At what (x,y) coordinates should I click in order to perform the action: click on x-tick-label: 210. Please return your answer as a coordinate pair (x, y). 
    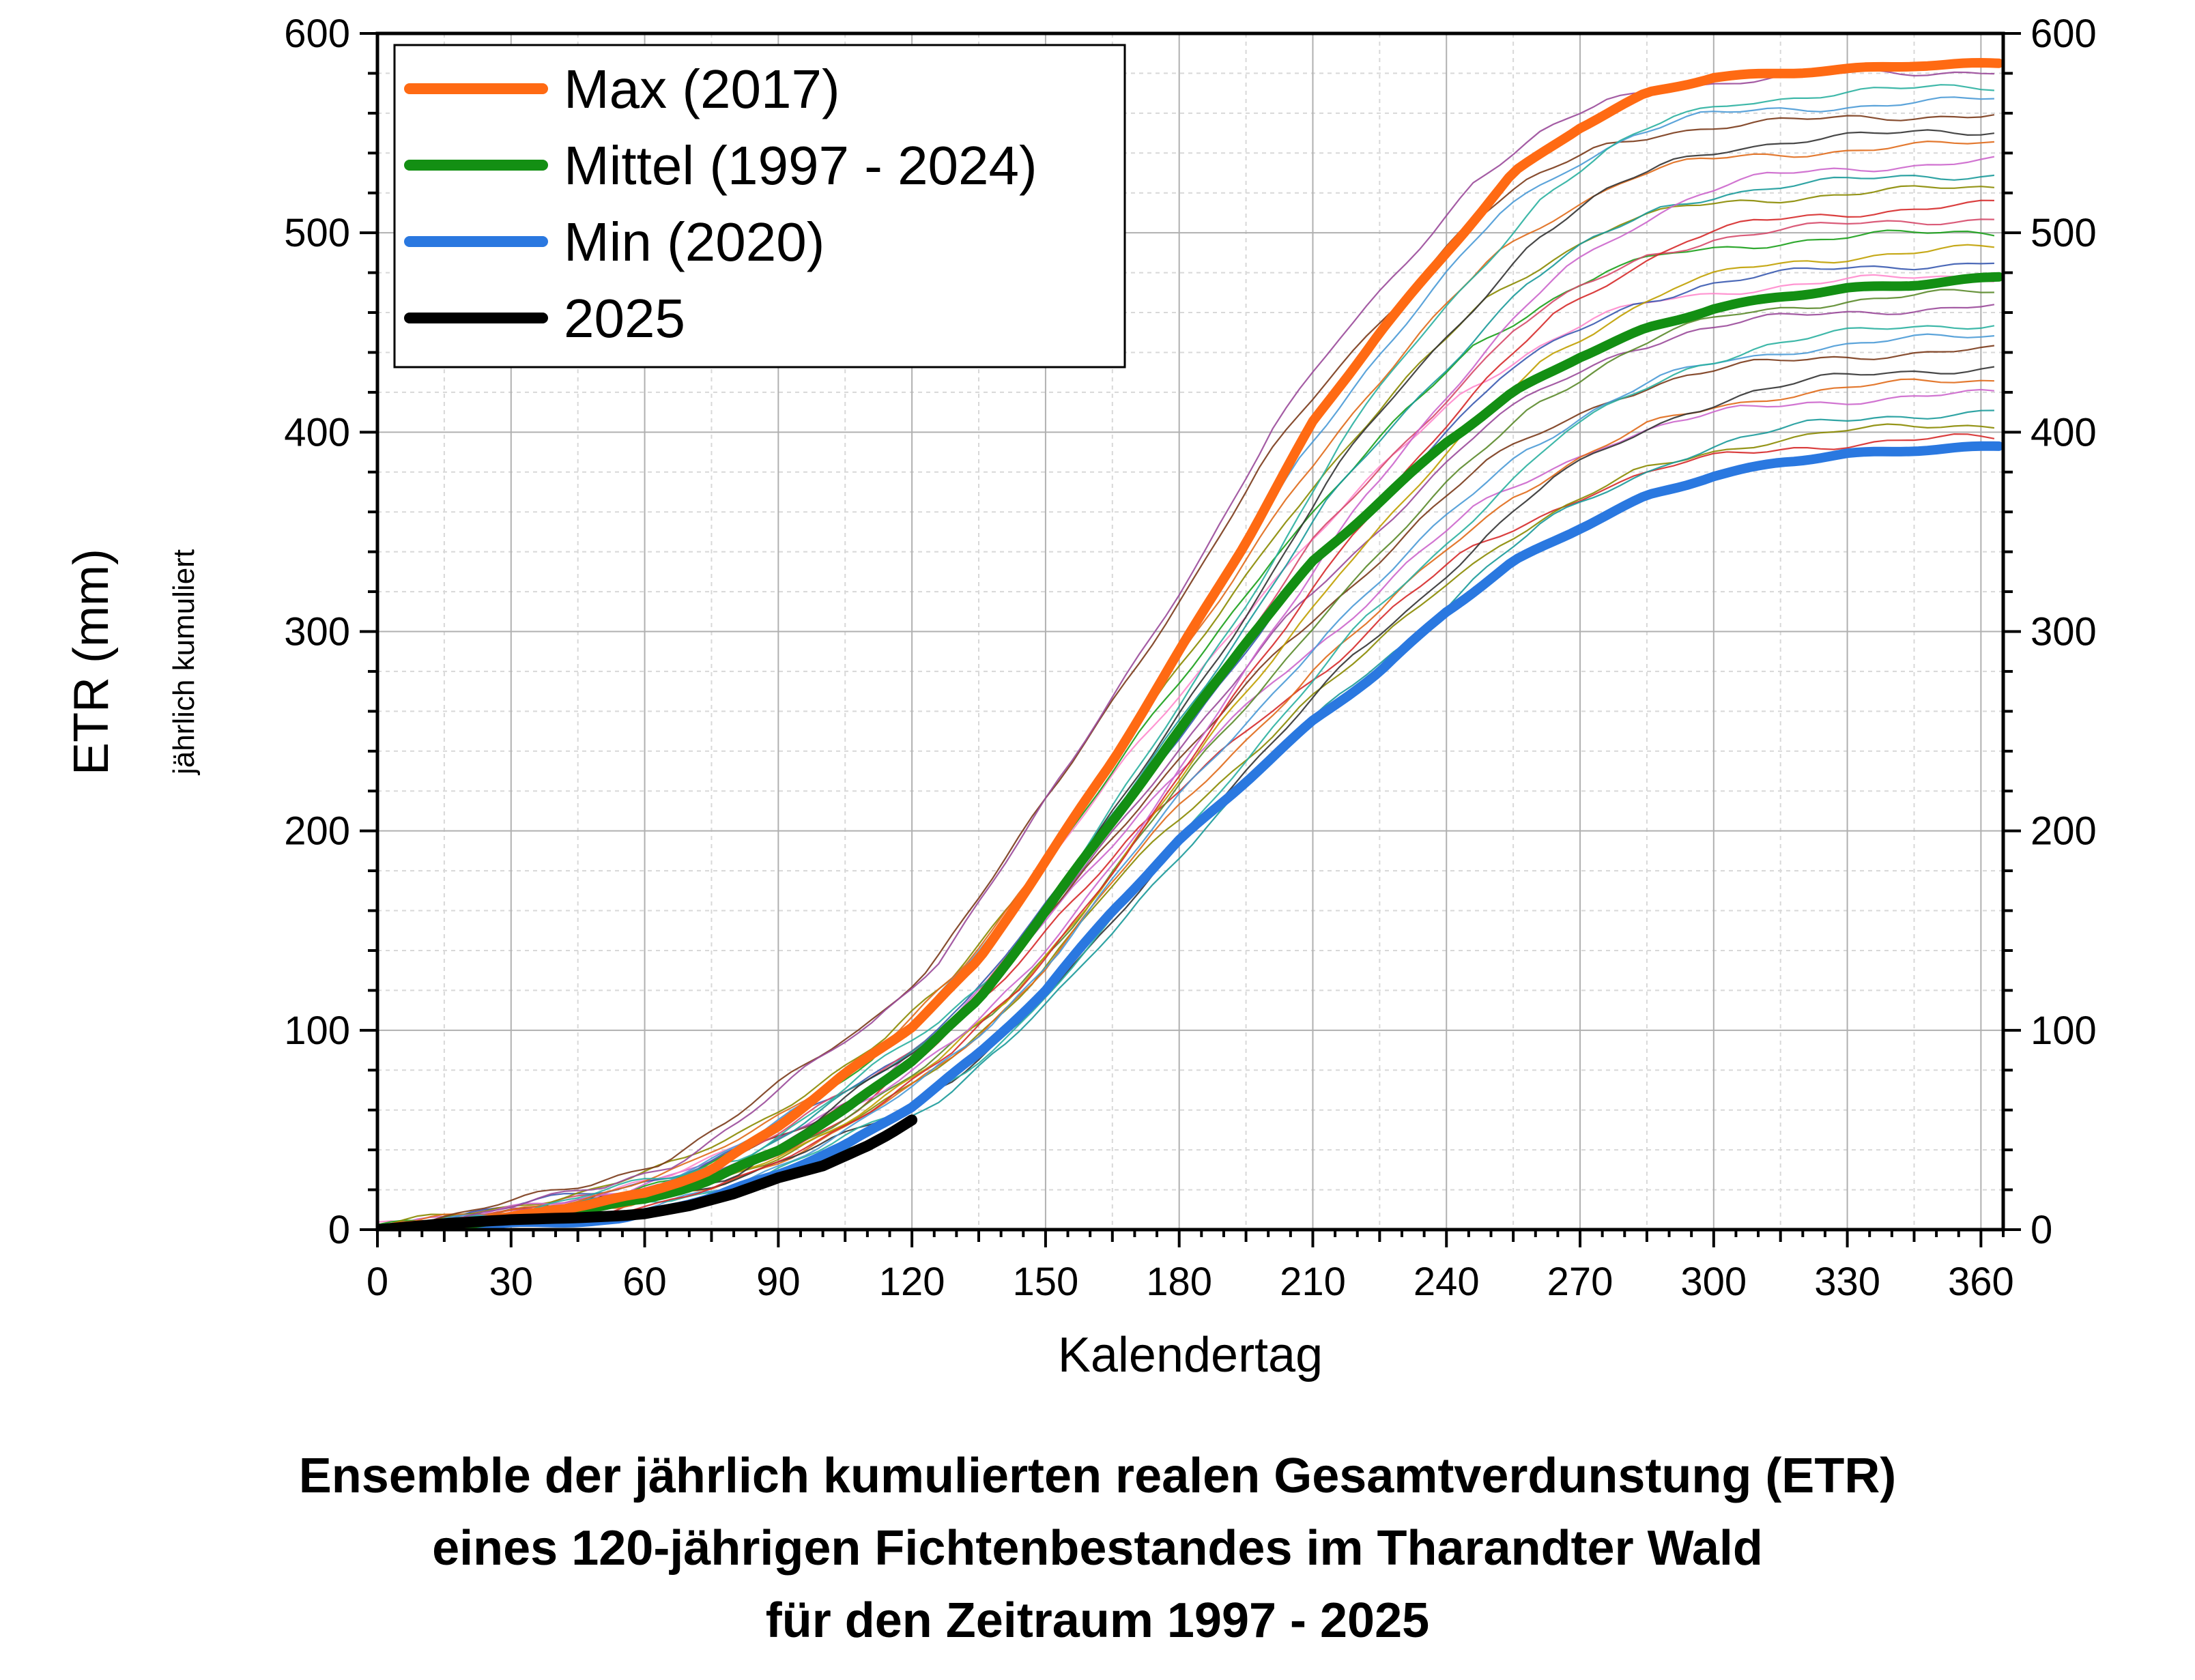
    Looking at the image, I should click on (1313, 1282).